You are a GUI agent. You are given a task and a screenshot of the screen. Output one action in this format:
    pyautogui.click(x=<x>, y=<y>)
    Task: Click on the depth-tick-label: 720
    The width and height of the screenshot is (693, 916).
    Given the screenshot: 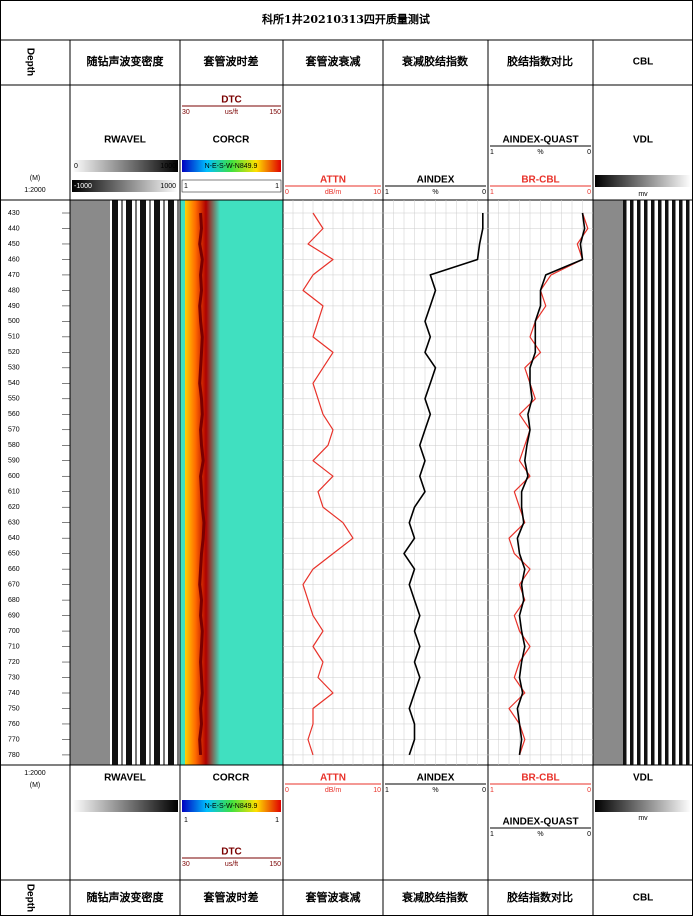 What is the action you would take?
    pyautogui.click(x=14, y=662)
    